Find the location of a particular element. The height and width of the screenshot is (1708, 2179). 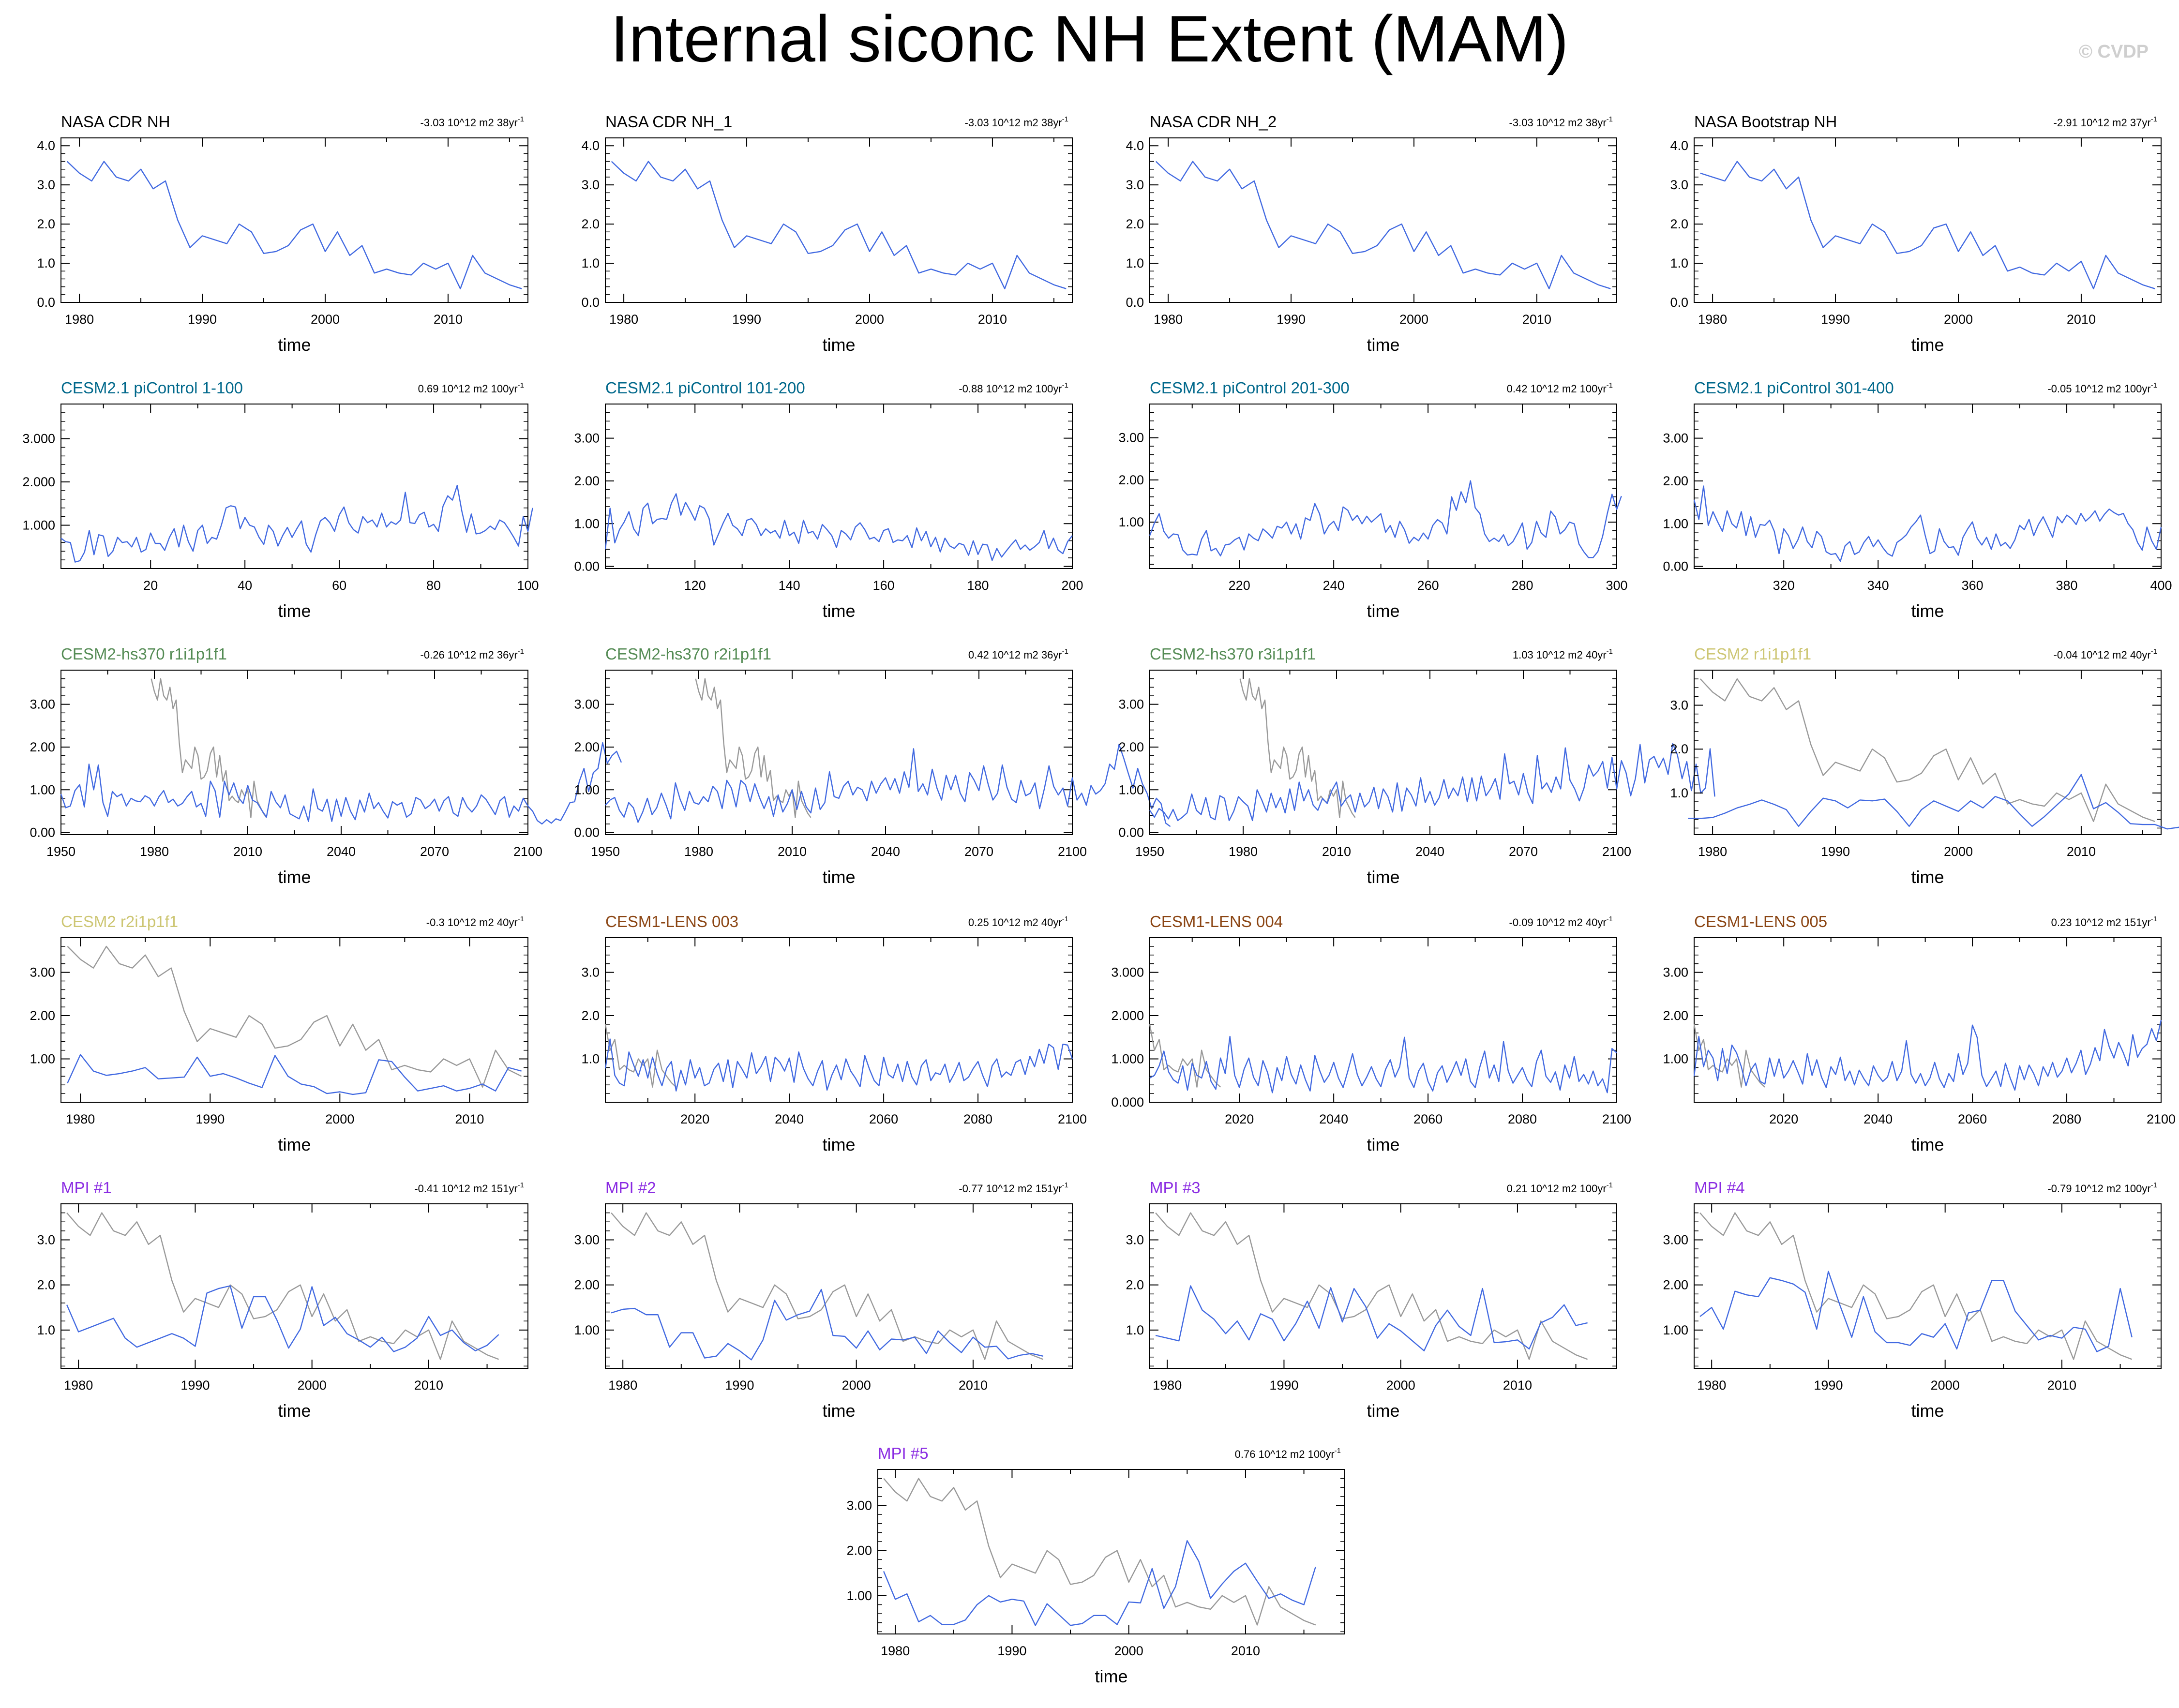

x-tick-label: 160 is located at coordinates (884, 585).